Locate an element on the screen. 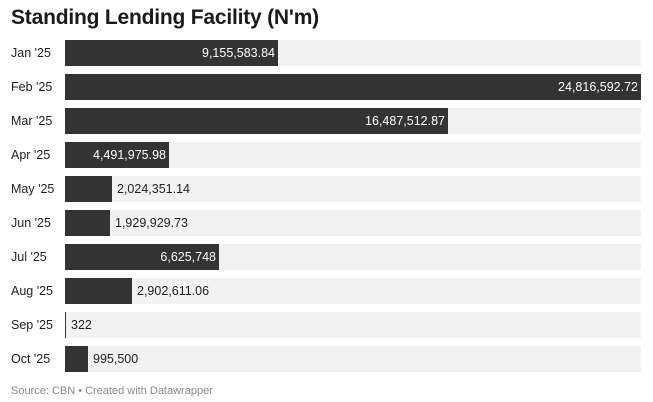  bar-track: 322 is located at coordinates (353, 325).